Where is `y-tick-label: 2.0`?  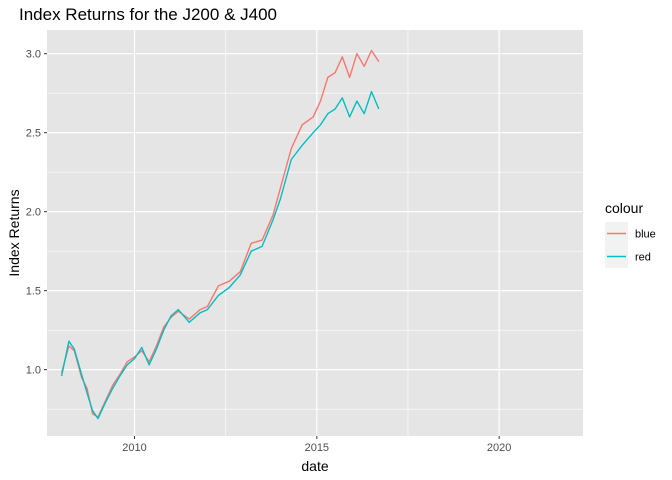 y-tick-label: 2.0 is located at coordinates (33, 213).